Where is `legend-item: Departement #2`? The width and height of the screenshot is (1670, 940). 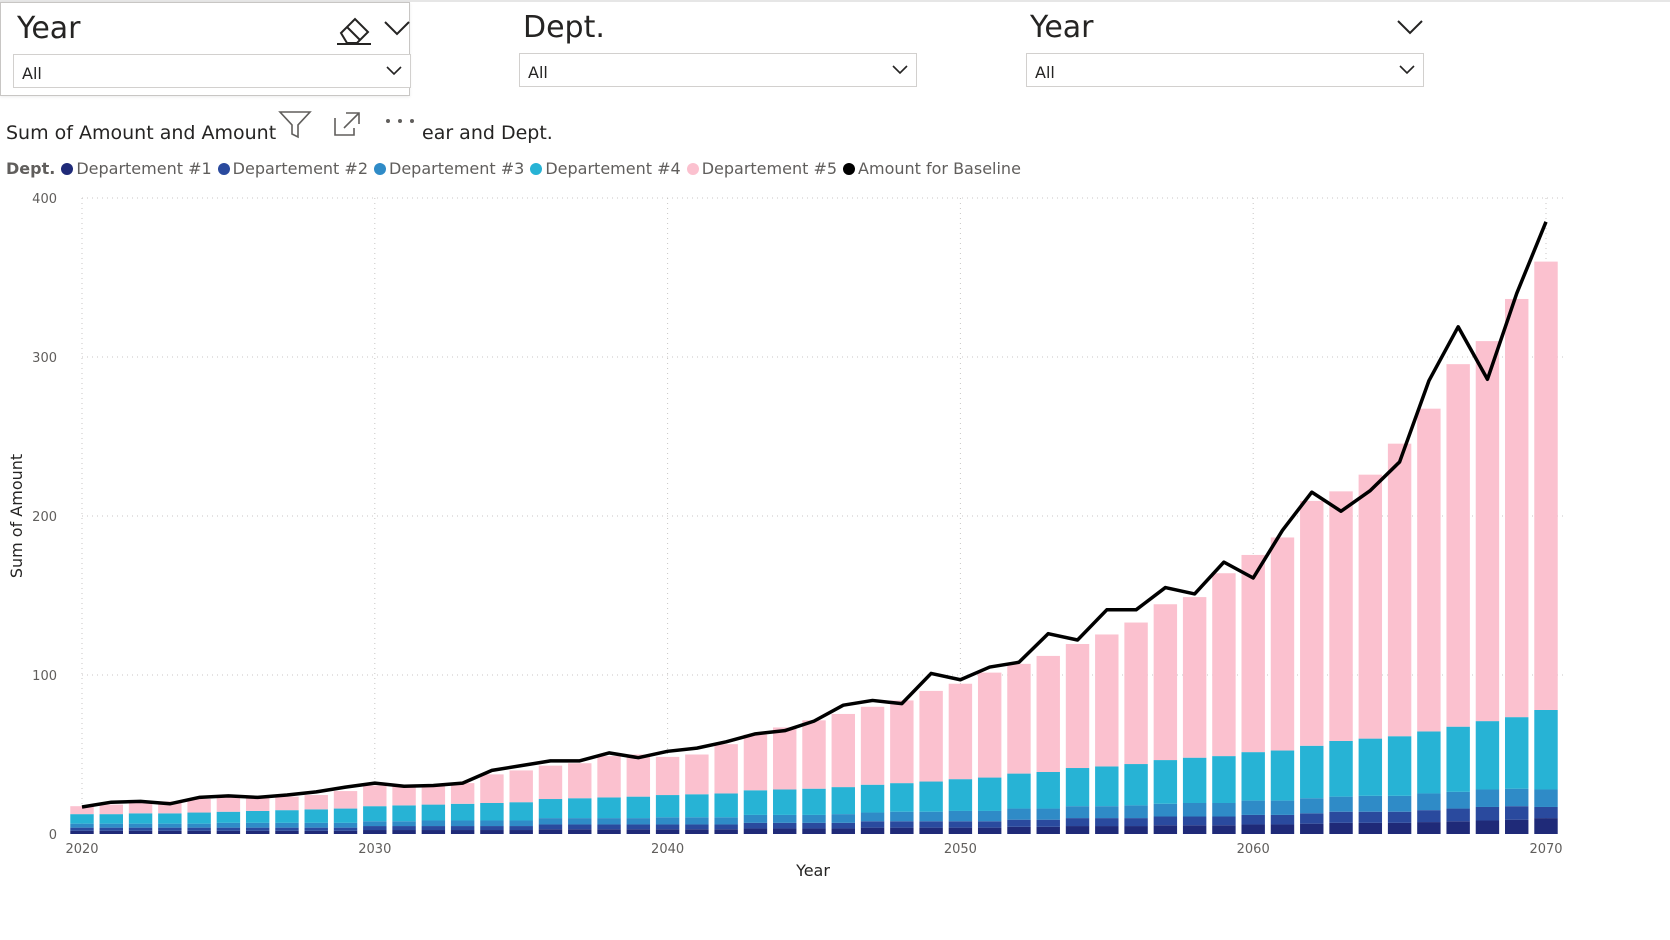 legend-item: Departement #2 is located at coordinates (292, 168).